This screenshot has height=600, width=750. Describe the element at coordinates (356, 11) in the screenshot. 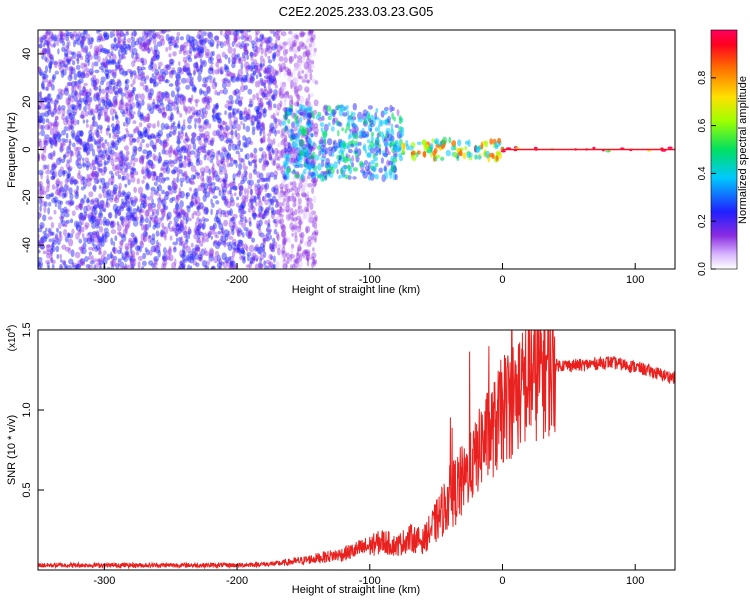

I see `figure-title: C2E2.2025.233.03.23.G05` at that location.